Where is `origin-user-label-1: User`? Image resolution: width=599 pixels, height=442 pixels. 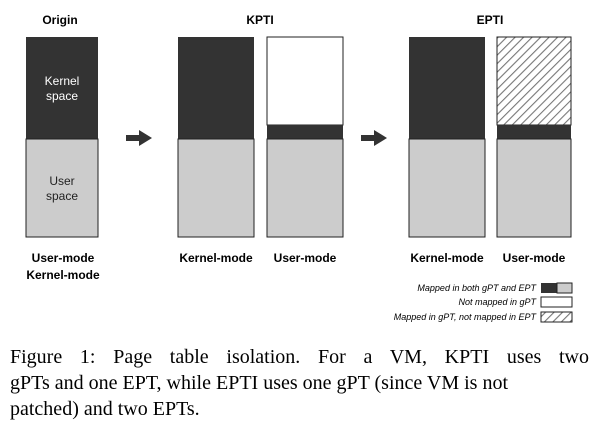 origin-user-label-1: User is located at coordinates (61, 181).